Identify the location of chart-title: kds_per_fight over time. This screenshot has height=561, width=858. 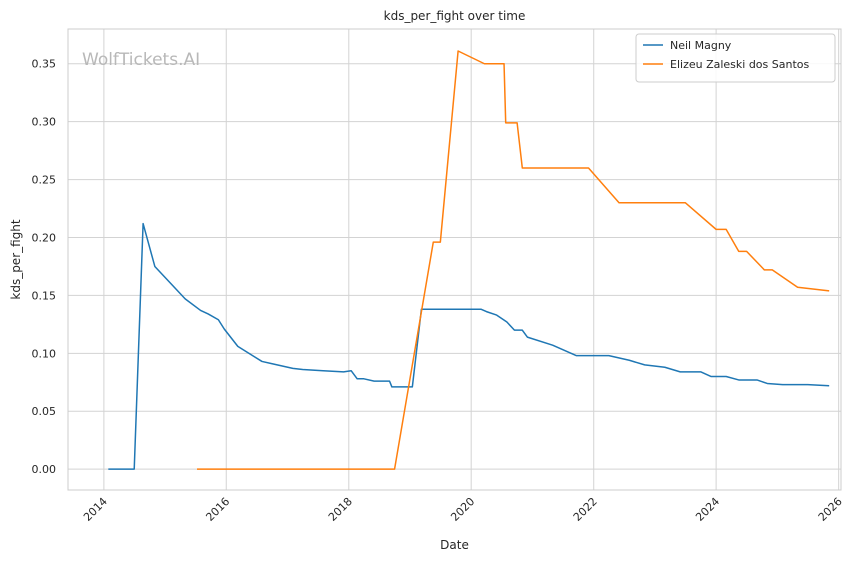
(455, 16).